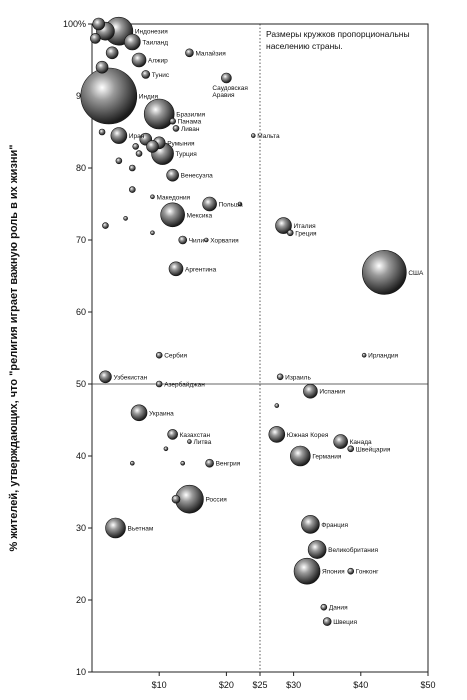 The image size is (467, 700). Describe the element at coordinates (161, 75) in the screenshot. I see `bubble-label: Тунис` at that location.